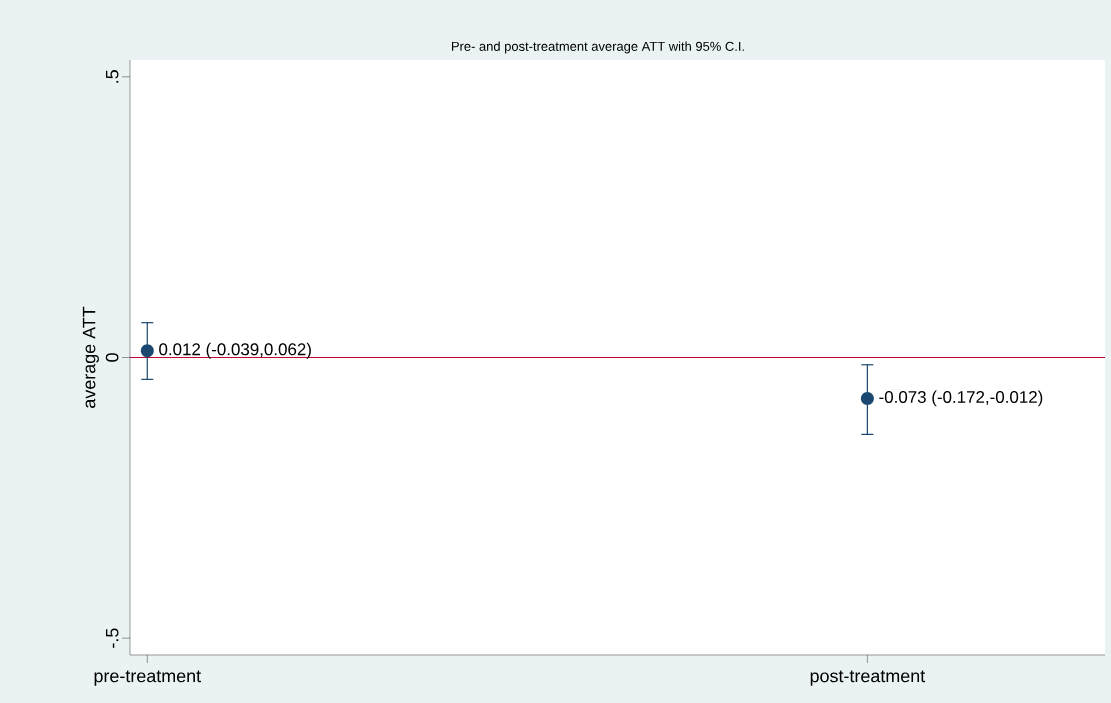 The height and width of the screenshot is (703, 1111). I want to click on chart-title: Pre- and post-treatment average ATT with 95% C.I., so click(597, 47).